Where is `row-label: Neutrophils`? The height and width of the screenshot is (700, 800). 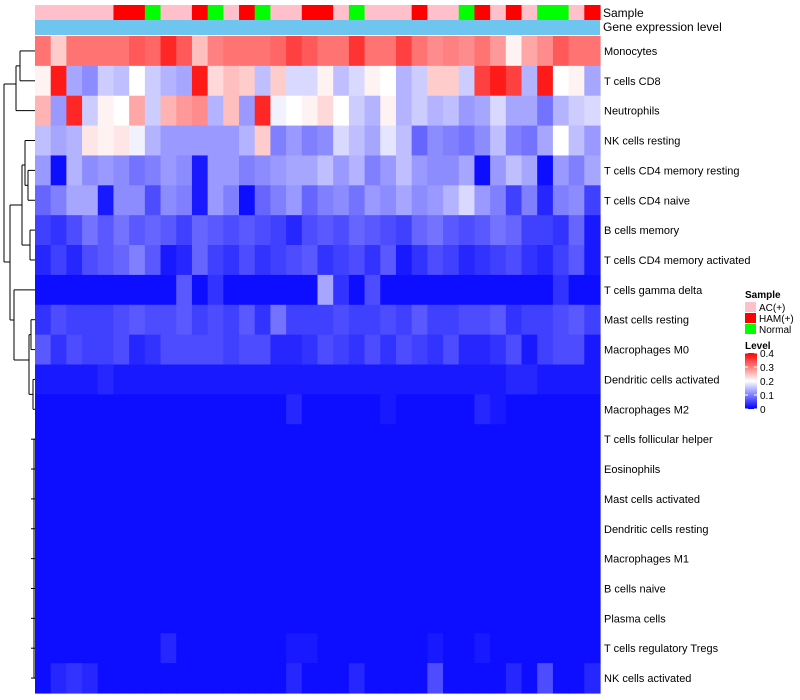
row-label: Neutrophils is located at coordinates (632, 112).